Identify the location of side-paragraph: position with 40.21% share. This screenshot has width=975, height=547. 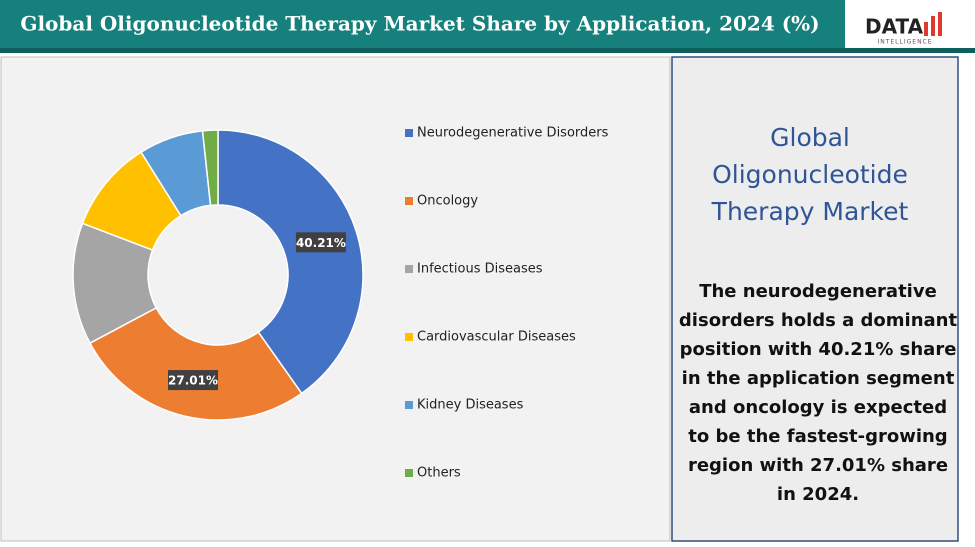
(818, 349).